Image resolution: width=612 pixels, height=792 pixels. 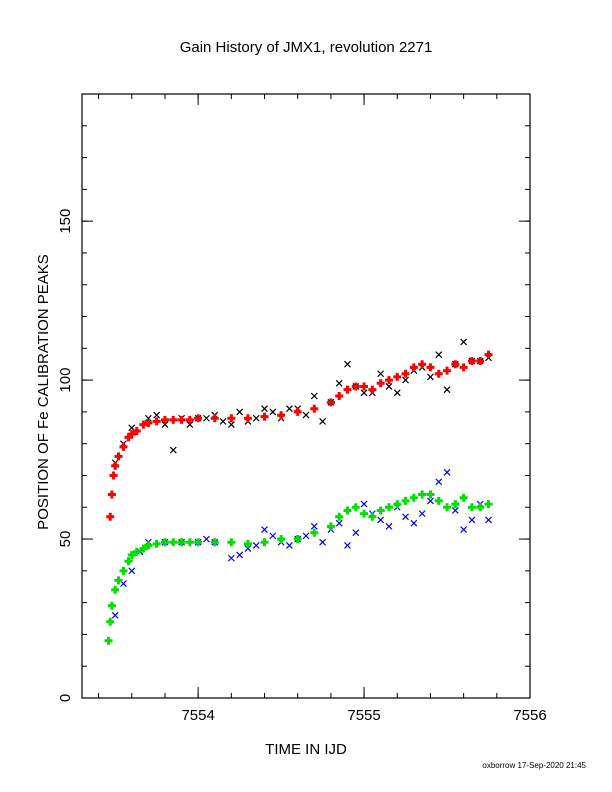 What do you see at coordinates (43, 392) in the screenshot?
I see `y-axis-label: POSITION OF Fe CALIBRATION PEAKS` at bounding box center [43, 392].